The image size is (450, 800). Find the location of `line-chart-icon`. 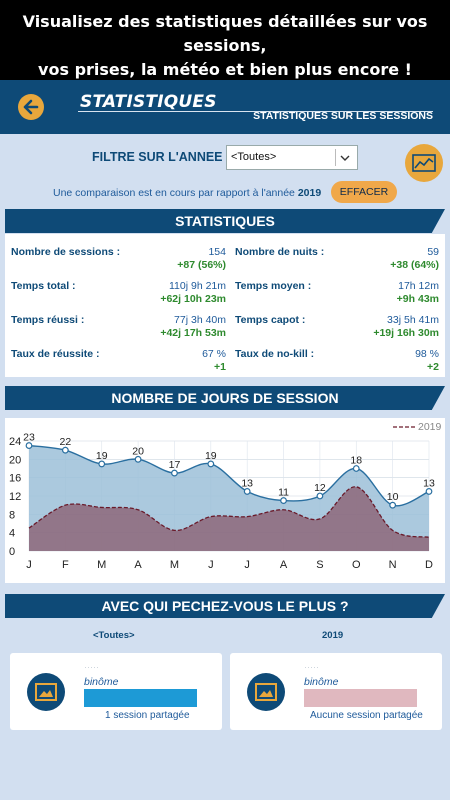

line-chart-icon is located at coordinates (424, 163).